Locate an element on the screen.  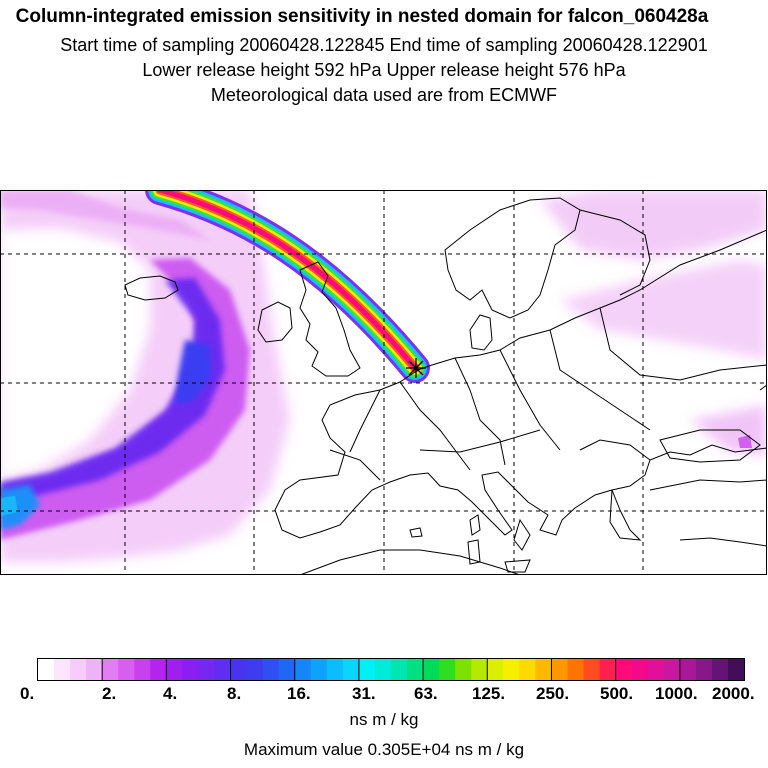
scale-label: 250. is located at coordinates (553, 693).